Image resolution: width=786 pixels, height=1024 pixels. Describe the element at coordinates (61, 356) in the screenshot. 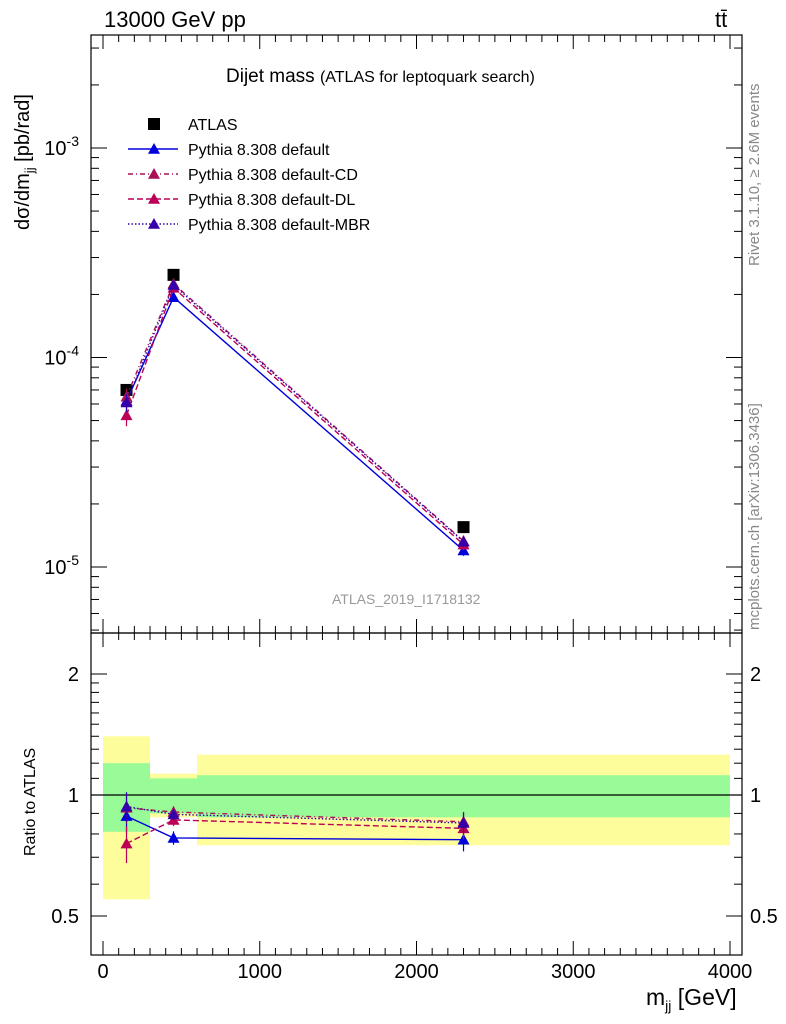

I see `main-y-tick-label-1: 10⁻⁴` at that location.